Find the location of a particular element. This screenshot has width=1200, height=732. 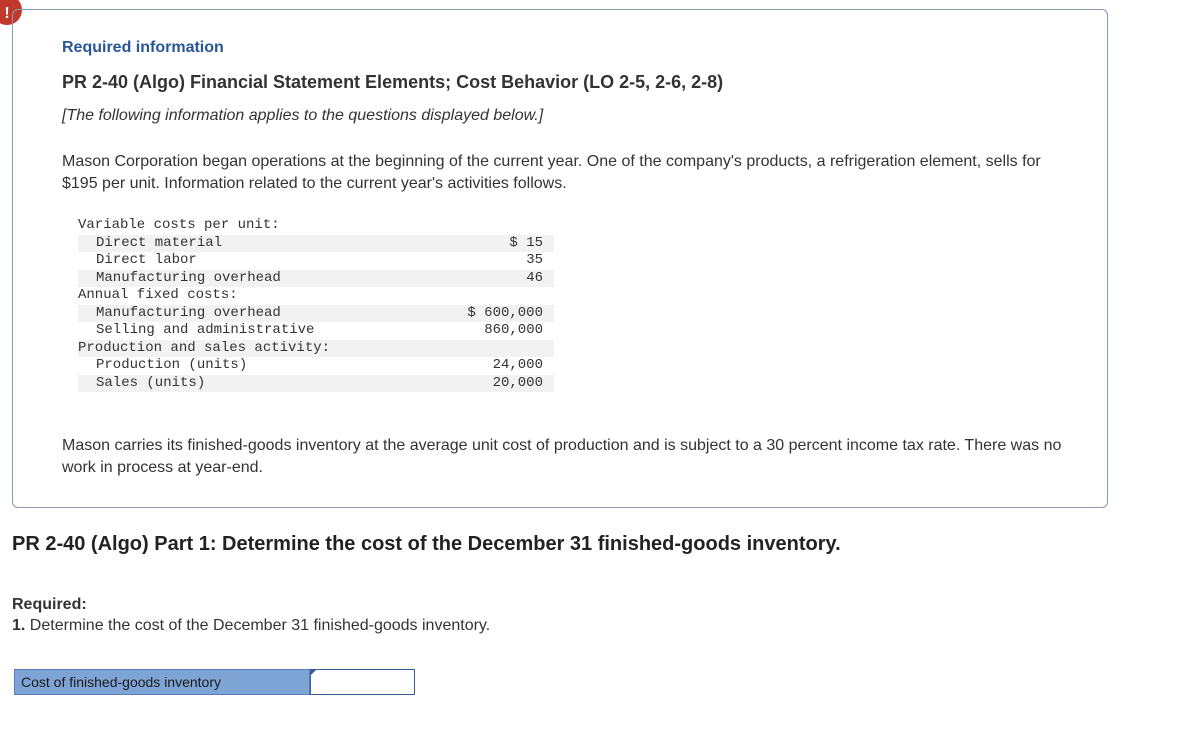

alert-icon: ! is located at coordinates (11, 12).